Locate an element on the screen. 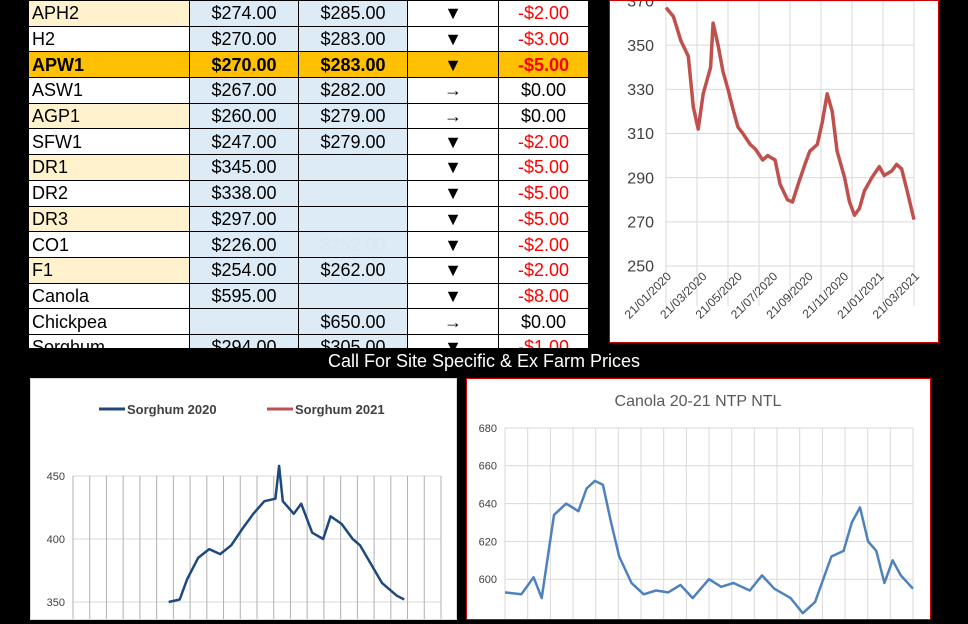 The width and height of the screenshot is (968, 624). faded-price: $252.00 is located at coordinates (353, 244).